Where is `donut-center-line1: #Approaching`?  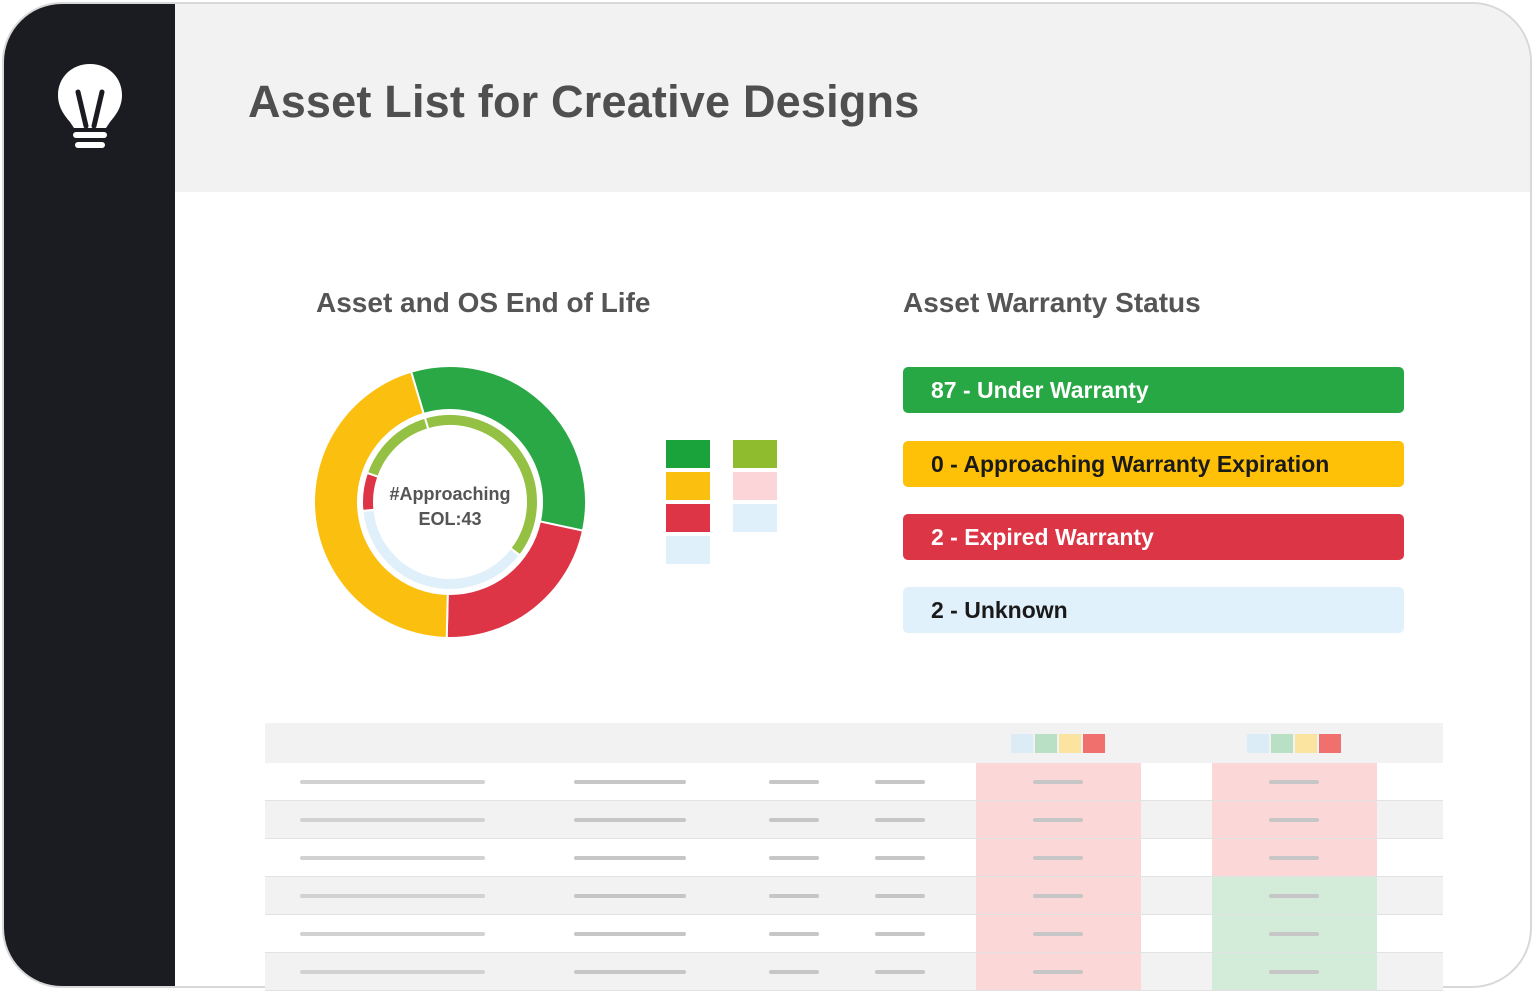 donut-center-line1: #Approaching is located at coordinates (450, 494).